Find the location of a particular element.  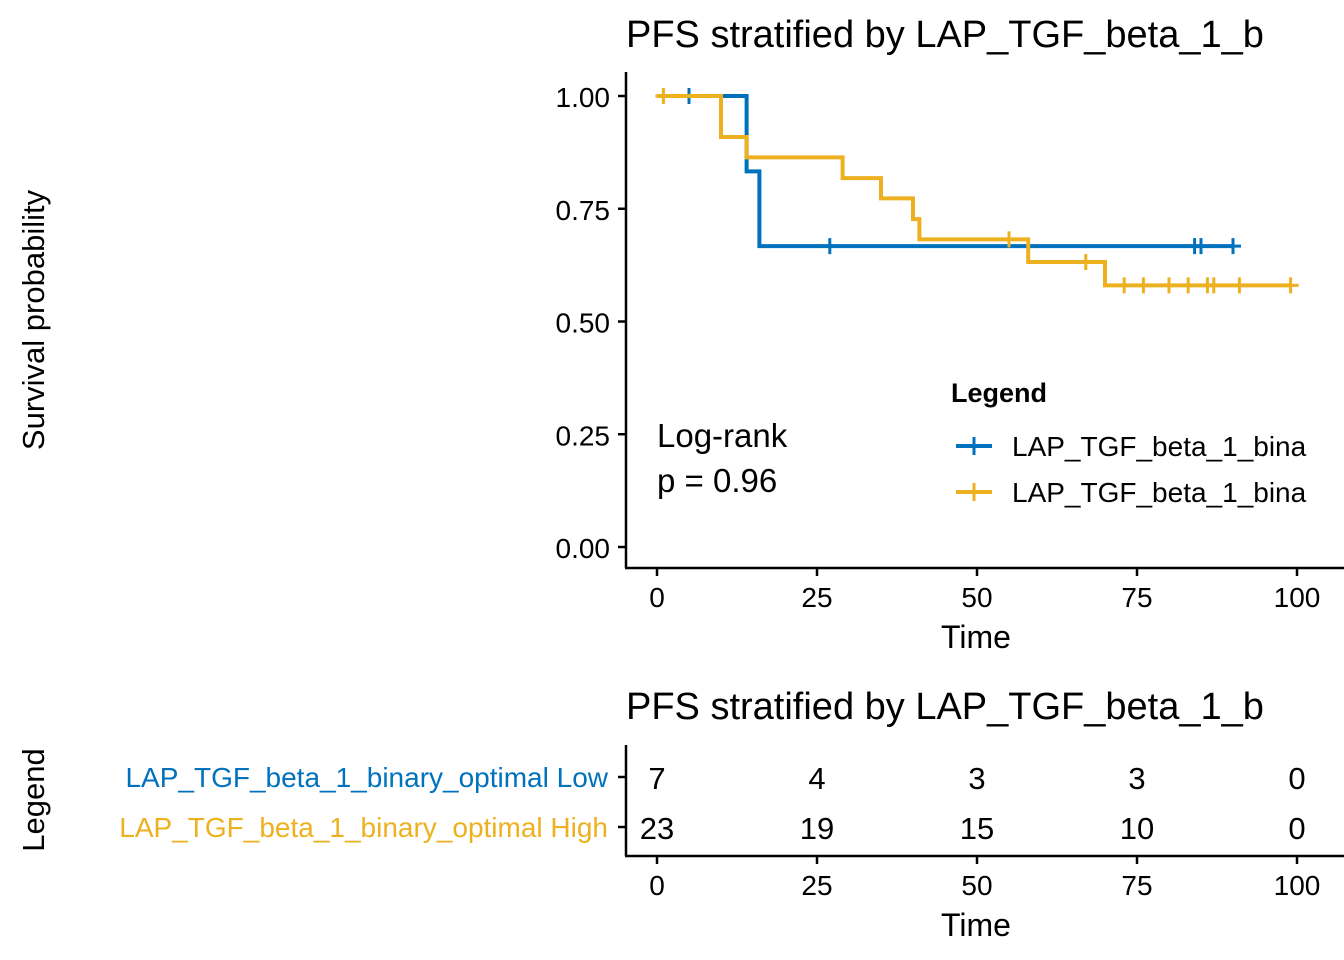

km-x-tick-label: 75 is located at coordinates (1136, 597).